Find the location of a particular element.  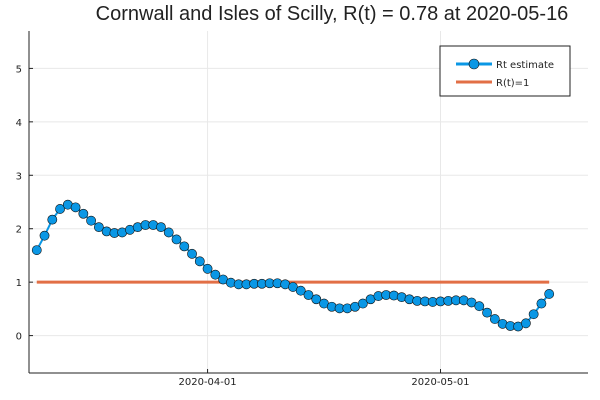

y-tick-label: 0 is located at coordinates (19, 337).